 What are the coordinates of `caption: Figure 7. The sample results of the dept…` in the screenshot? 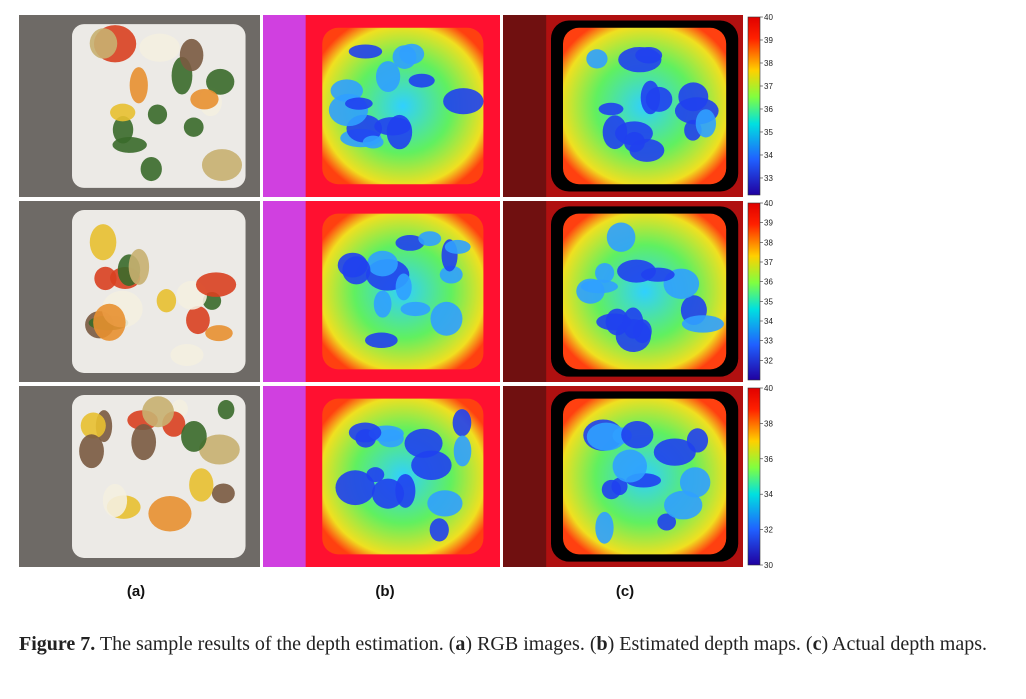 It's located at (521, 644).